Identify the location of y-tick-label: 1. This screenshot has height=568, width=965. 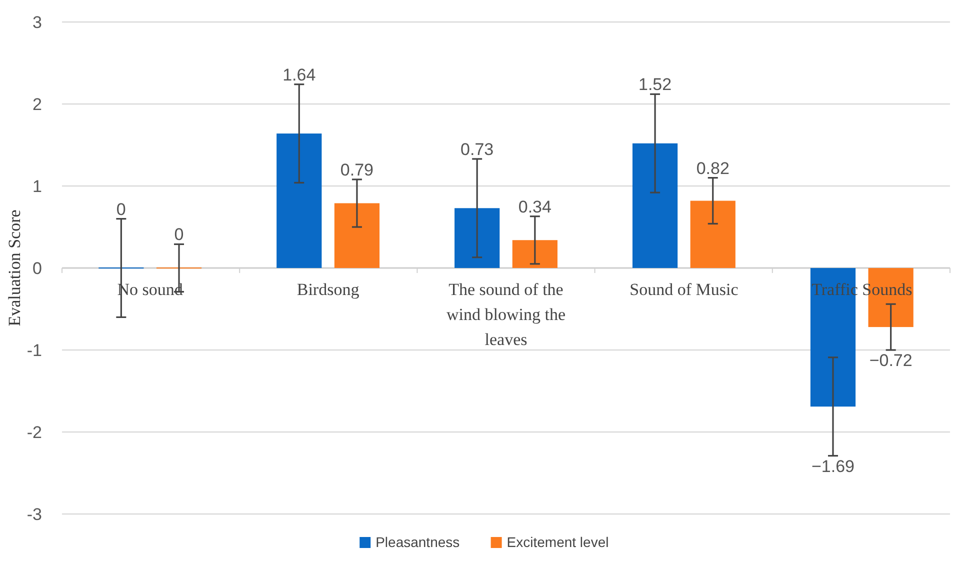
(37, 186).